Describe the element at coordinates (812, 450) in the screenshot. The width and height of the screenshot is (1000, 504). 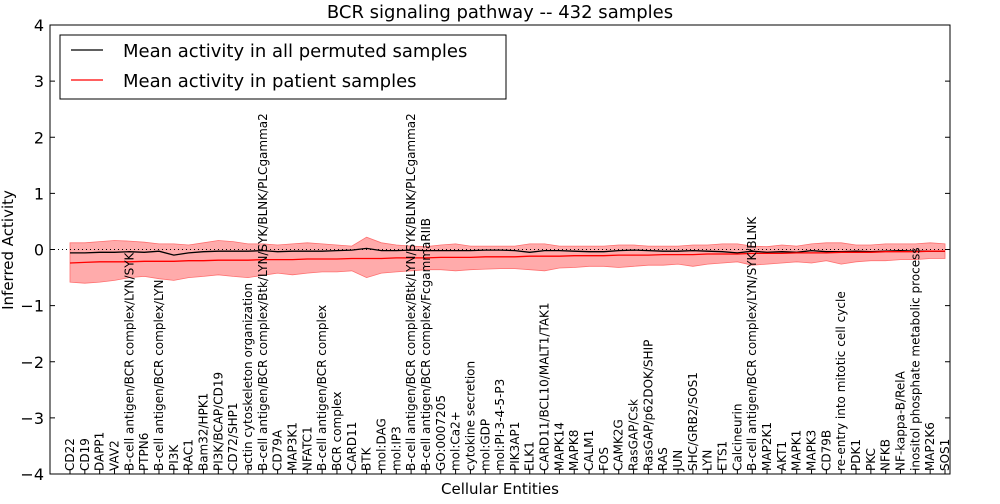
I see `category-label: MAPK3` at that location.